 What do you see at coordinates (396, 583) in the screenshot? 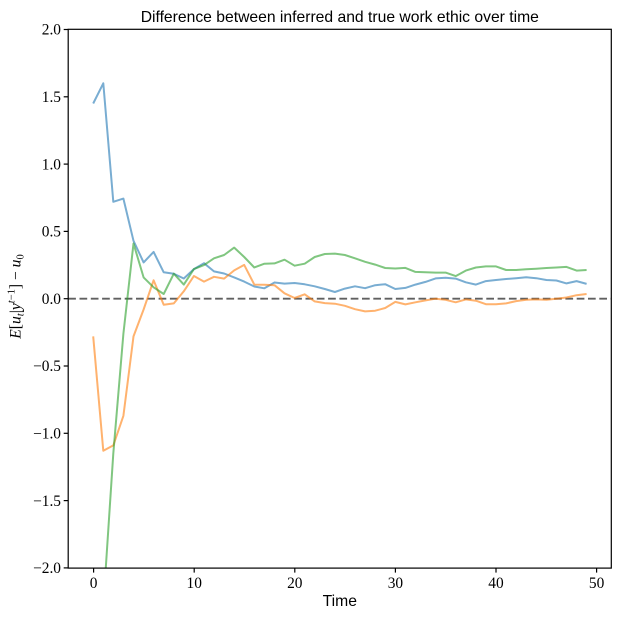
I see `svg-text: 30` at bounding box center [396, 583].